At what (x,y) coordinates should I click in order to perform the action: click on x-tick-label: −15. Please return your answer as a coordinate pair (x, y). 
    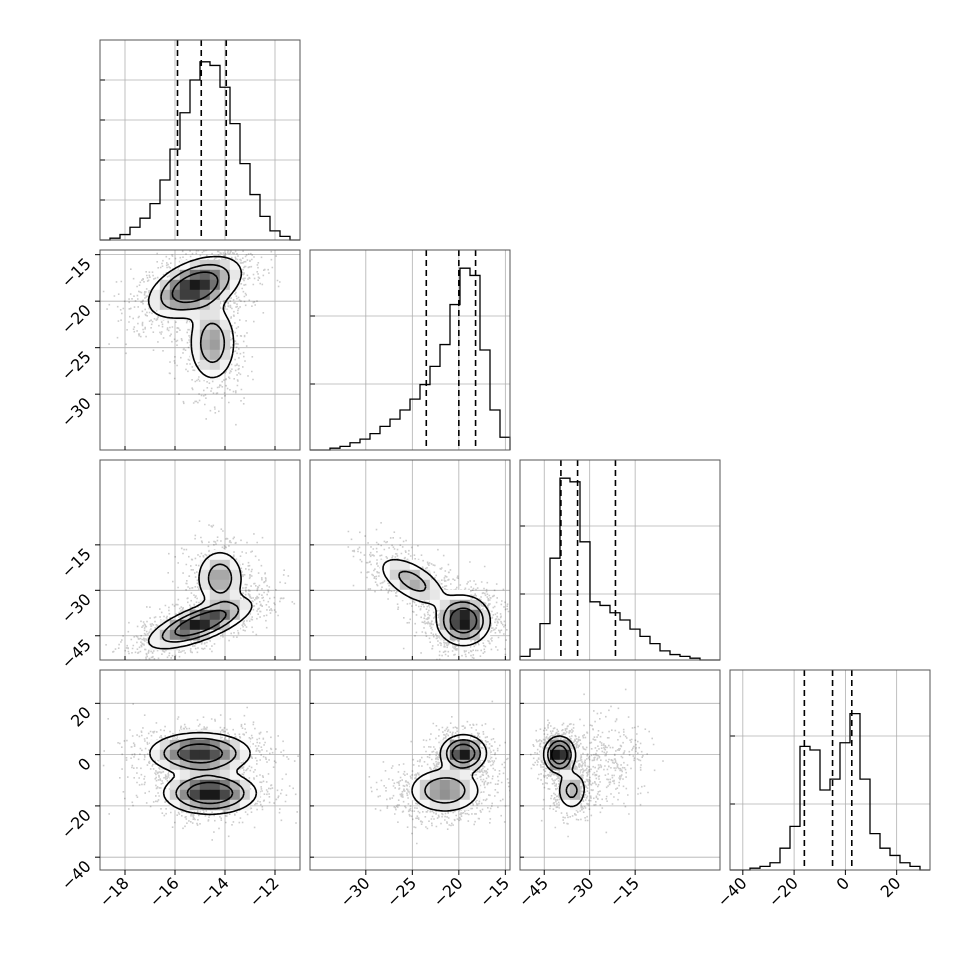
    Looking at the image, I should click on (494, 891).